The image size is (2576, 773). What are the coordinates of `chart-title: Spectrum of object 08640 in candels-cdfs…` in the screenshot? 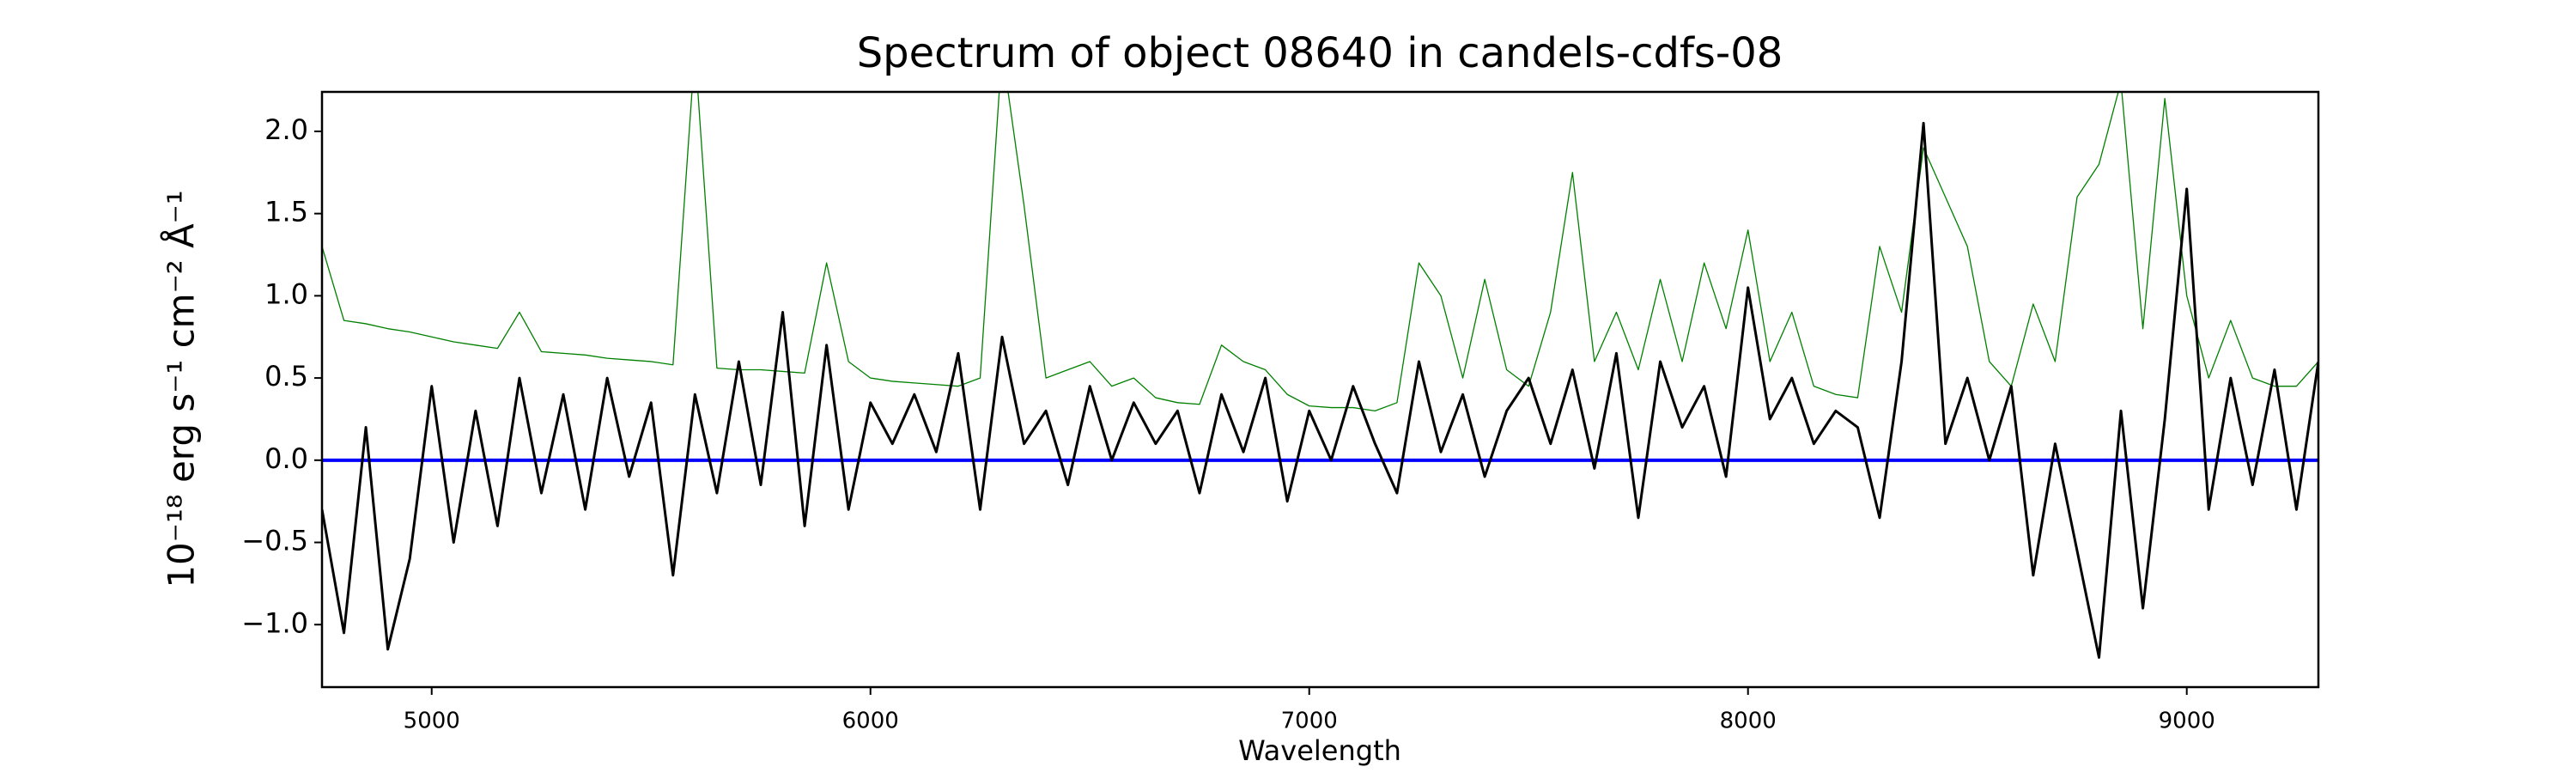 It's located at (1320, 53).